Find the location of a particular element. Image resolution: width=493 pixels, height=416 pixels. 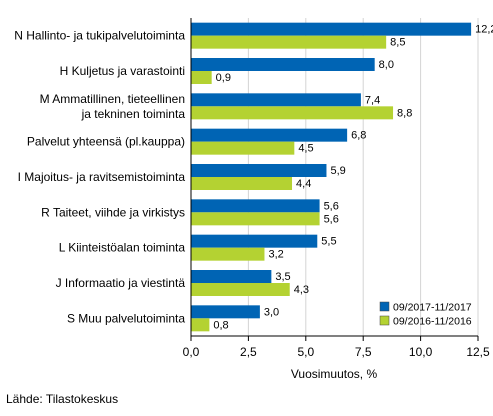

category-label: J Informaatio ja viestintä is located at coordinates (121, 283).